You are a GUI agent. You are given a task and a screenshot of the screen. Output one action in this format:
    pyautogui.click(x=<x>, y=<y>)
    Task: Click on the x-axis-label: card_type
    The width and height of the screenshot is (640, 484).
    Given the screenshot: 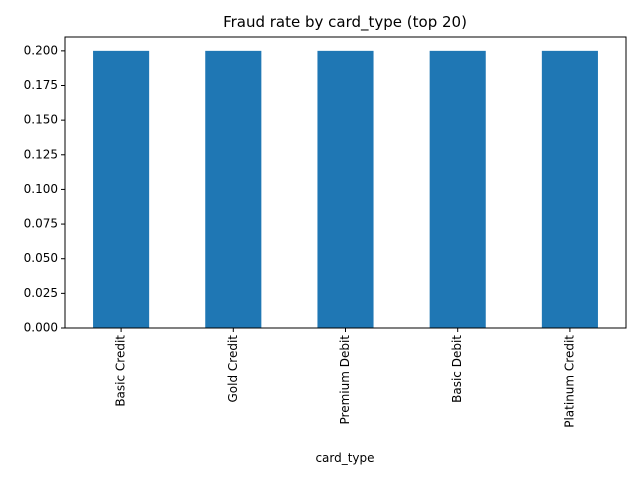 What is the action you would take?
    pyautogui.click(x=344, y=458)
    